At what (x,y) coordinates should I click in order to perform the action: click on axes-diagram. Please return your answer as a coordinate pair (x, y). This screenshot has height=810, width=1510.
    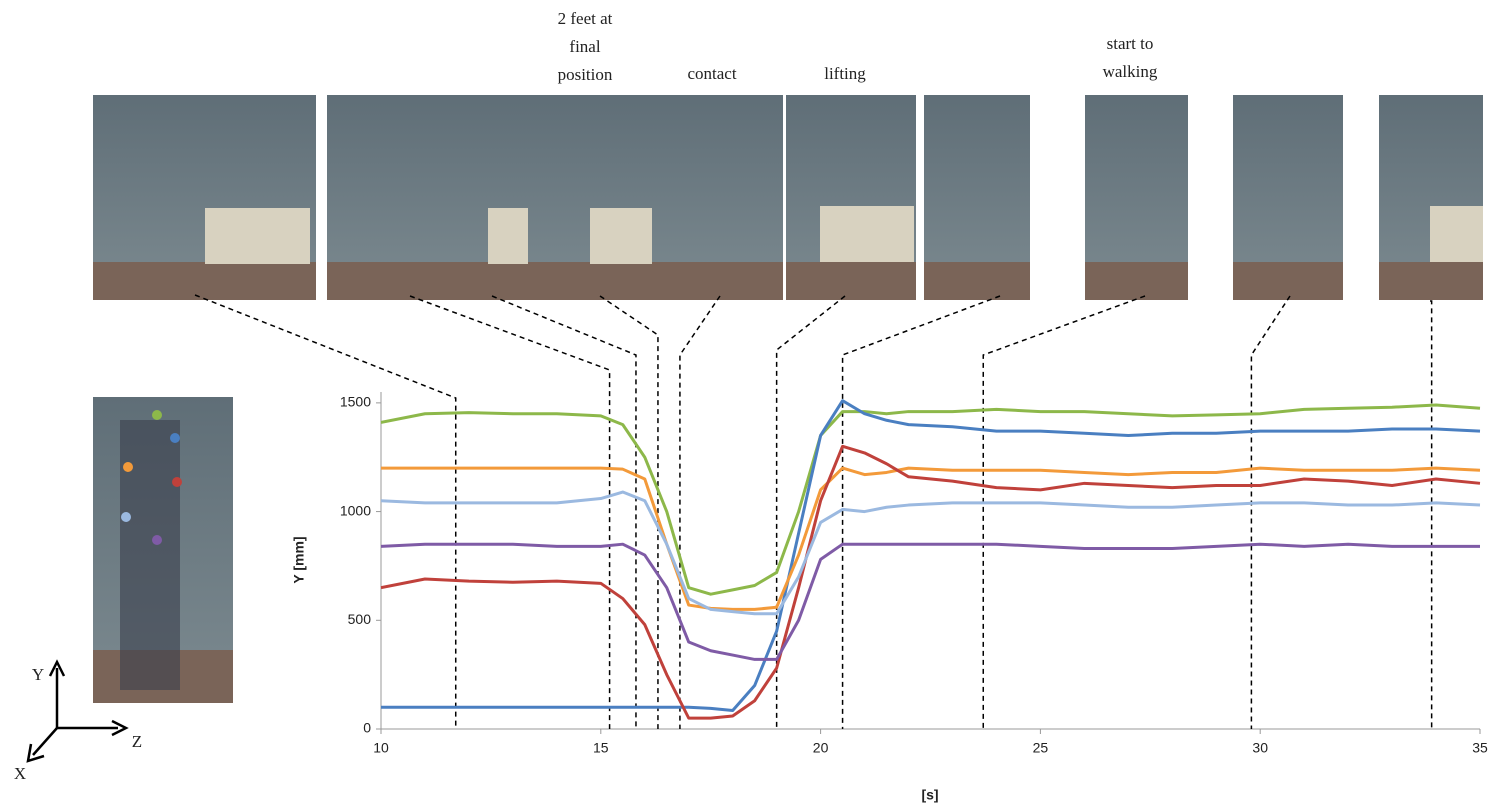
    Looking at the image, I should click on (77, 711).